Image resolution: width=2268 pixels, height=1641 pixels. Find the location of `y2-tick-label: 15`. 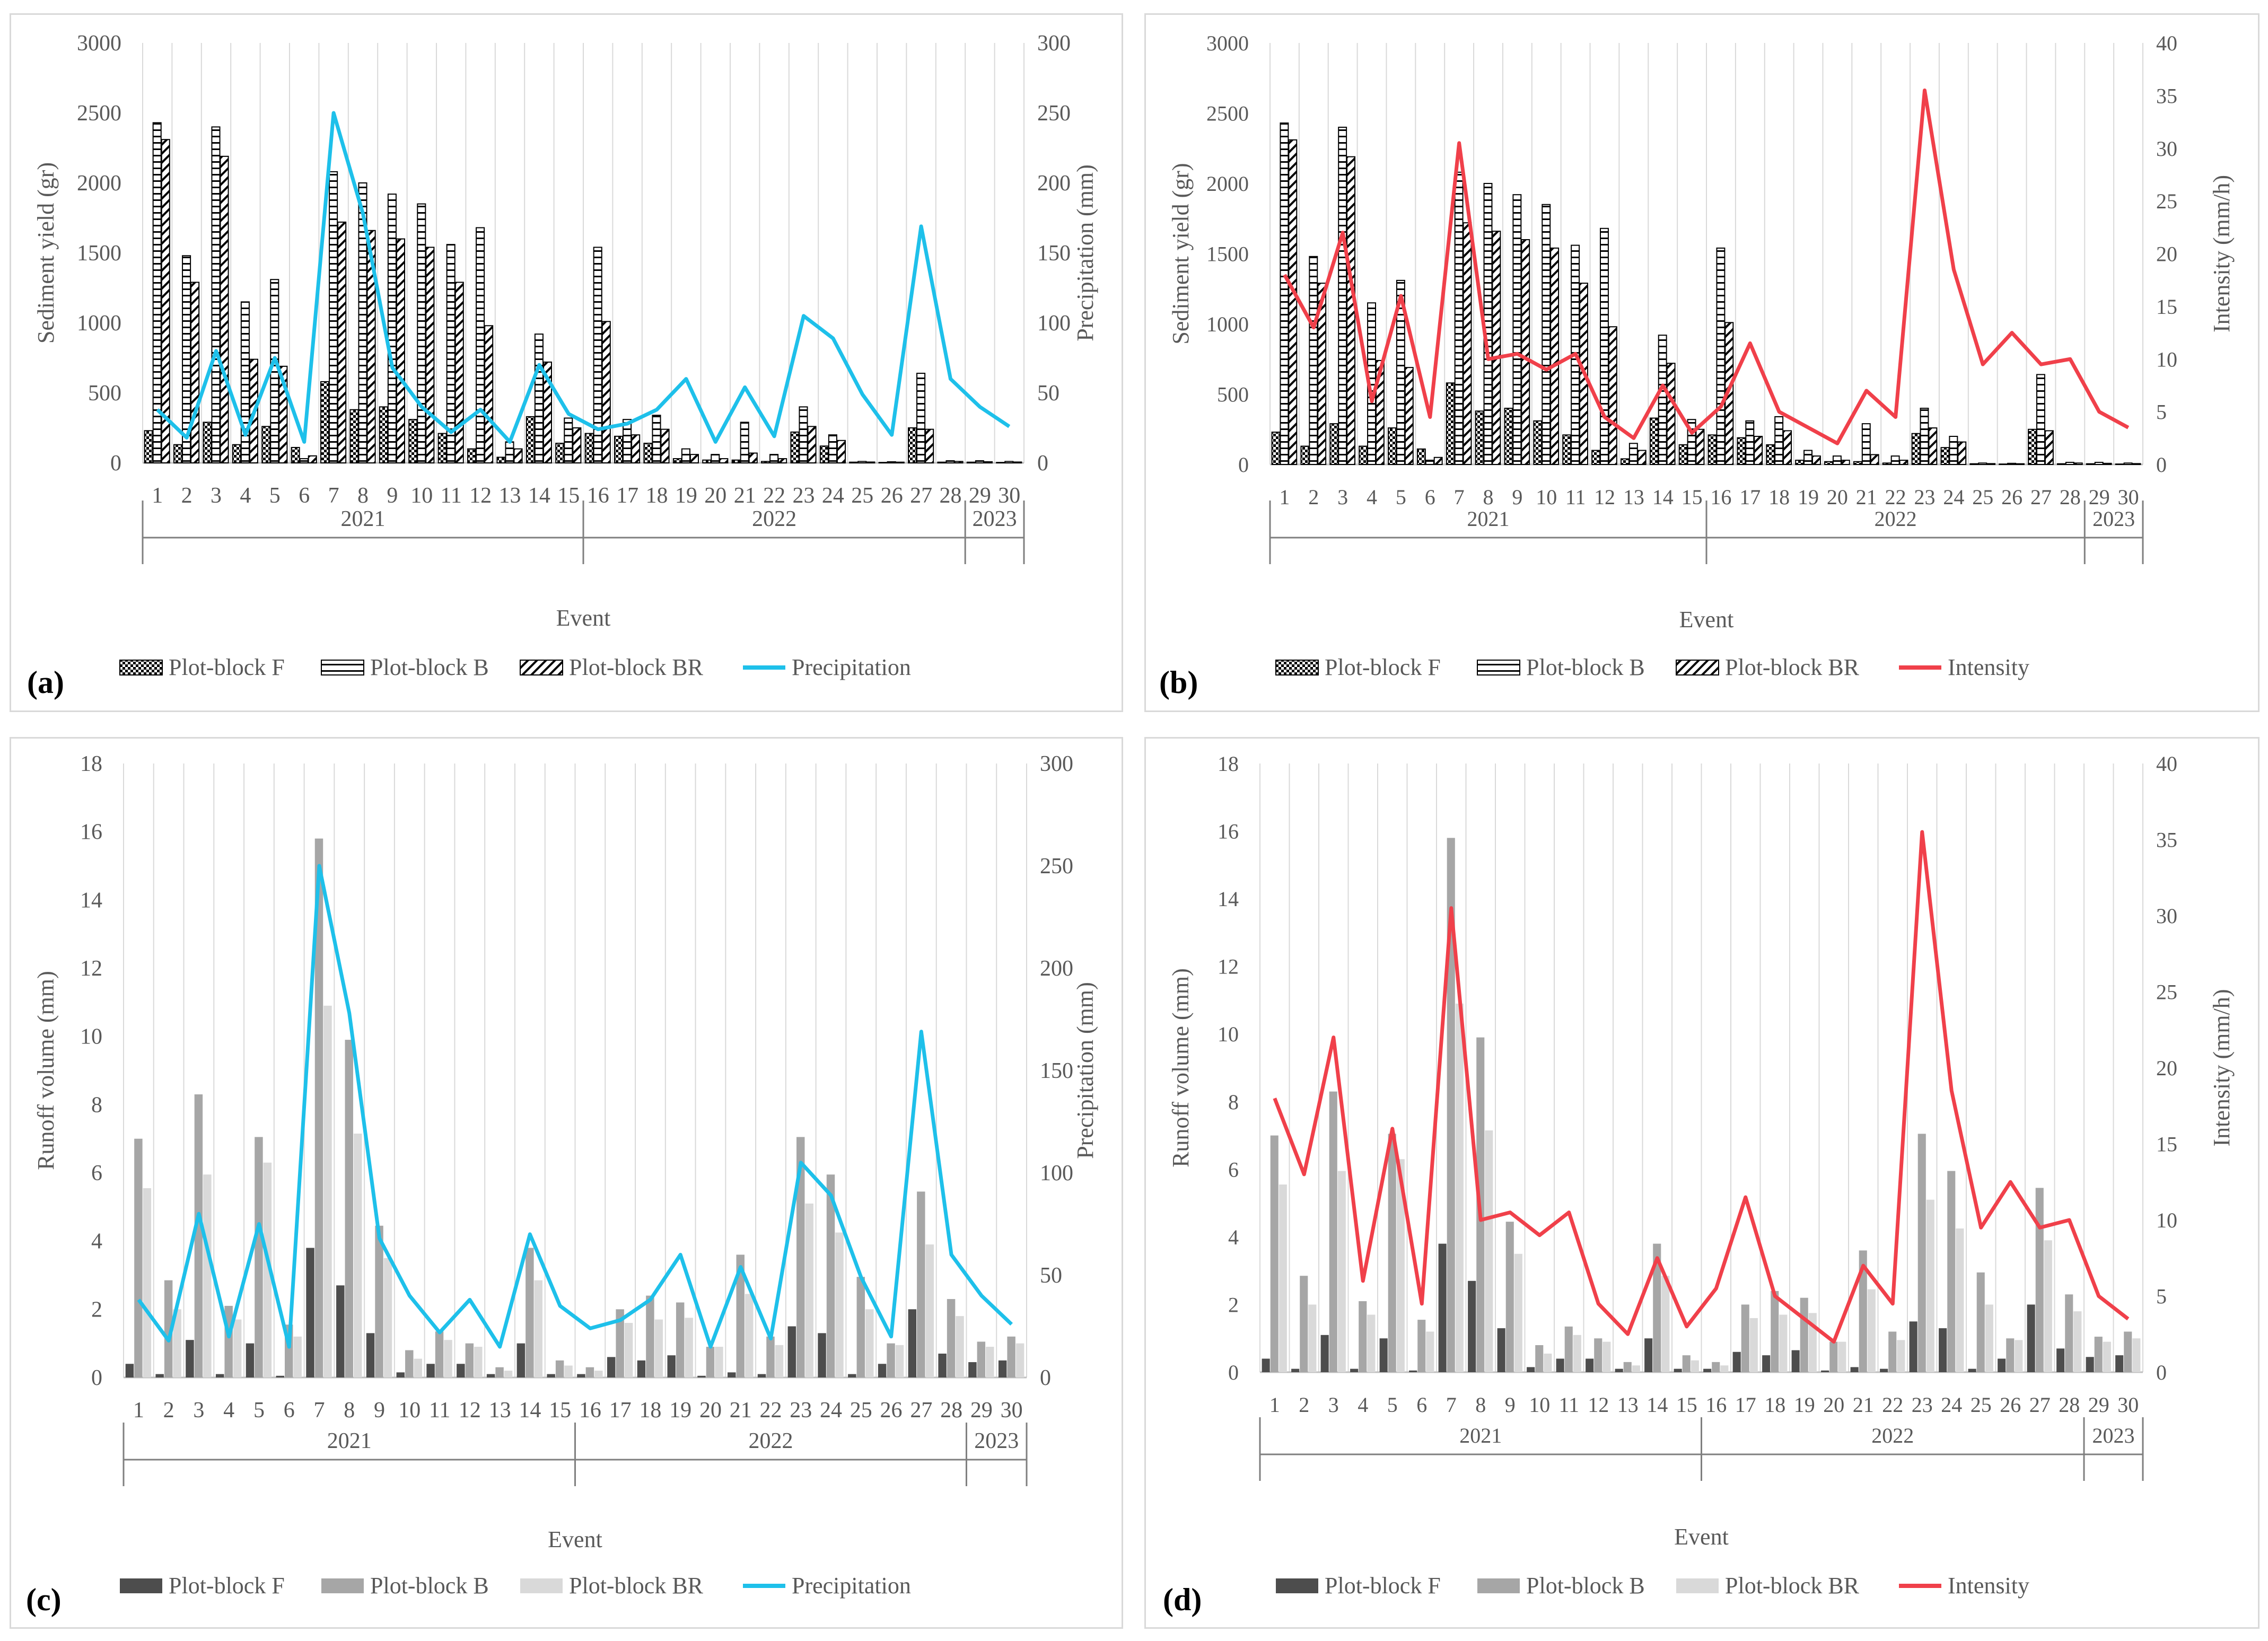

y2-tick-label: 15 is located at coordinates (2166, 307).